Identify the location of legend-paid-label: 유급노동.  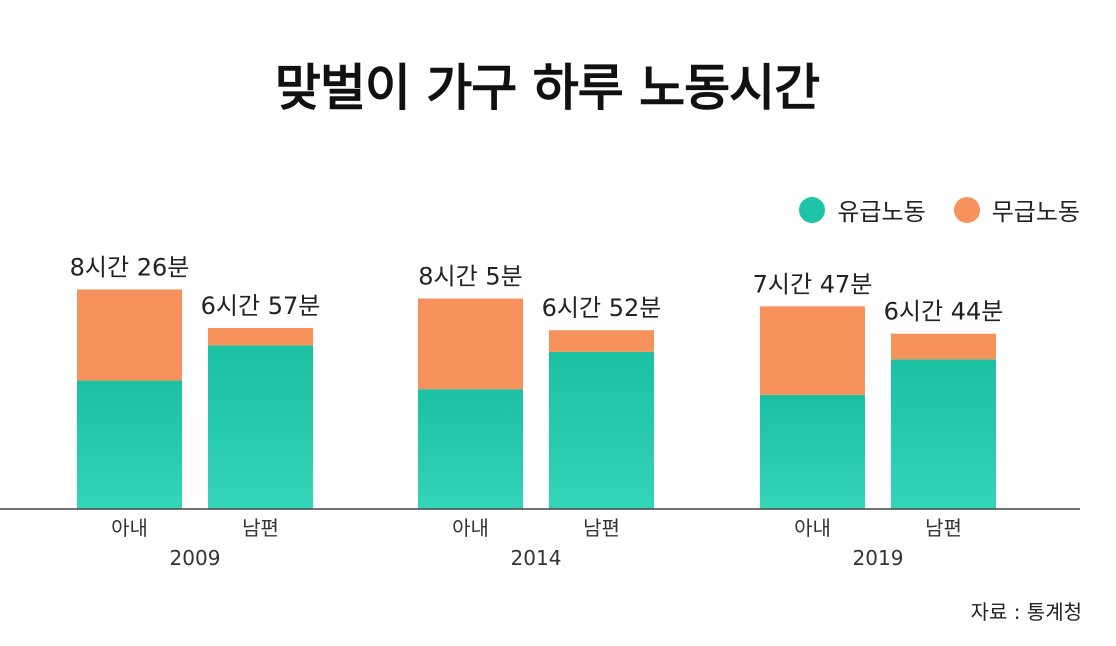
(881, 212).